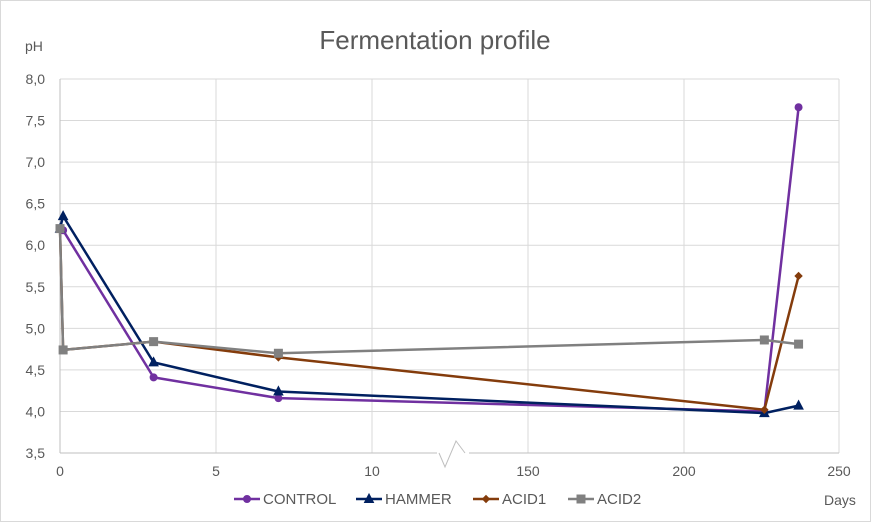  Describe the element at coordinates (36, 453) in the screenshot. I see `y-tick-label: 3,5` at that location.